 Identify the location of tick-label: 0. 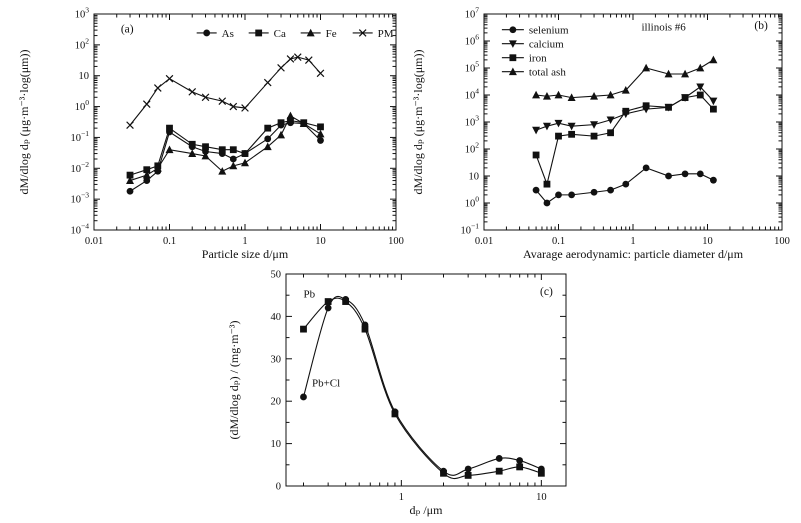
(278, 487).